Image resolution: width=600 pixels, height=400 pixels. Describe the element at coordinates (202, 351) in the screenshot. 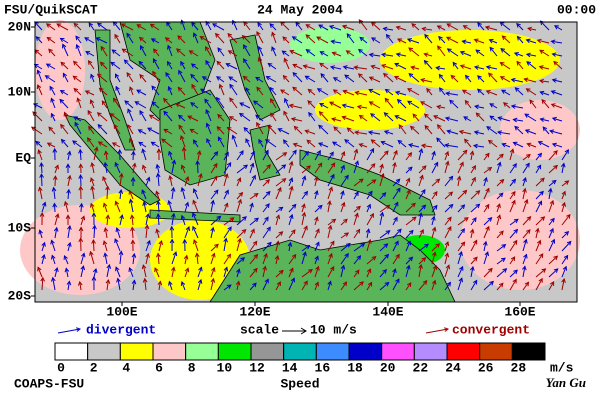

I see `colorbar-box` at that location.